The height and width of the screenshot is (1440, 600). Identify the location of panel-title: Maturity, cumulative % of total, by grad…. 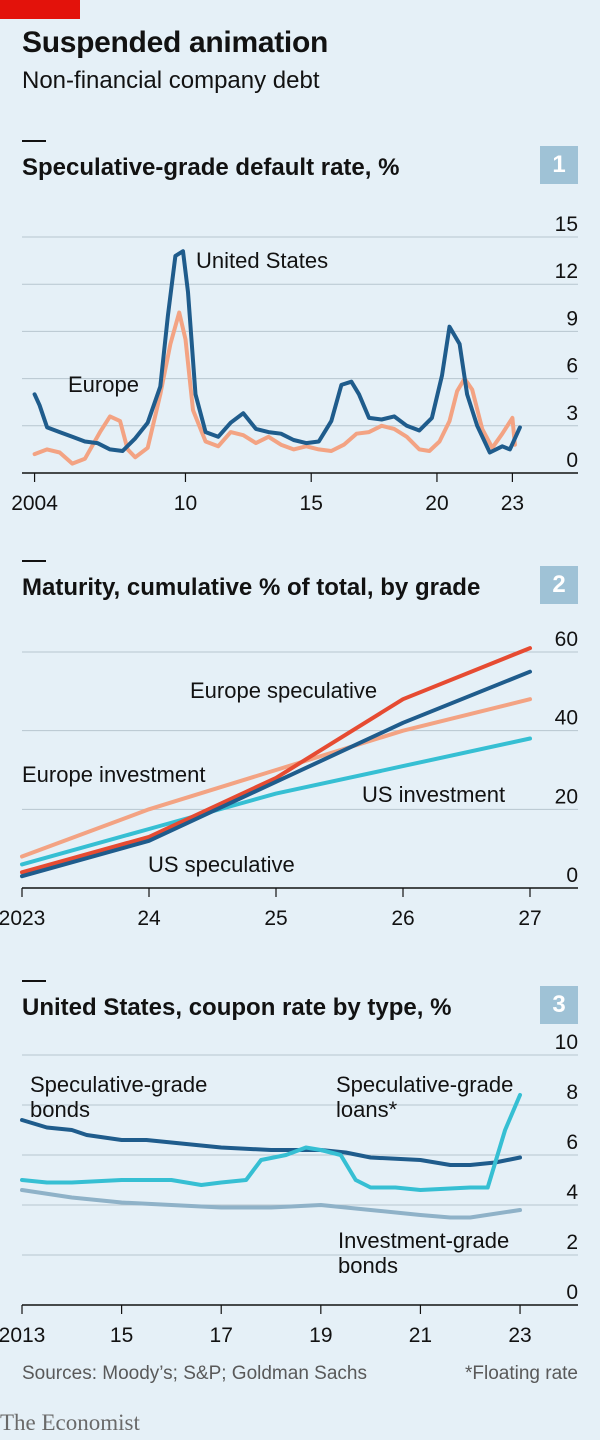
(251, 587).